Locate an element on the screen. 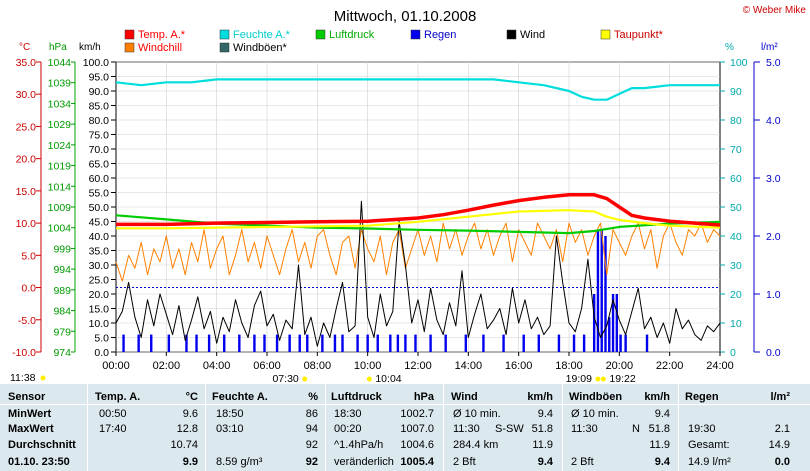  temp-axis-tick-label: 25.0 is located at coordinates (26, 127).